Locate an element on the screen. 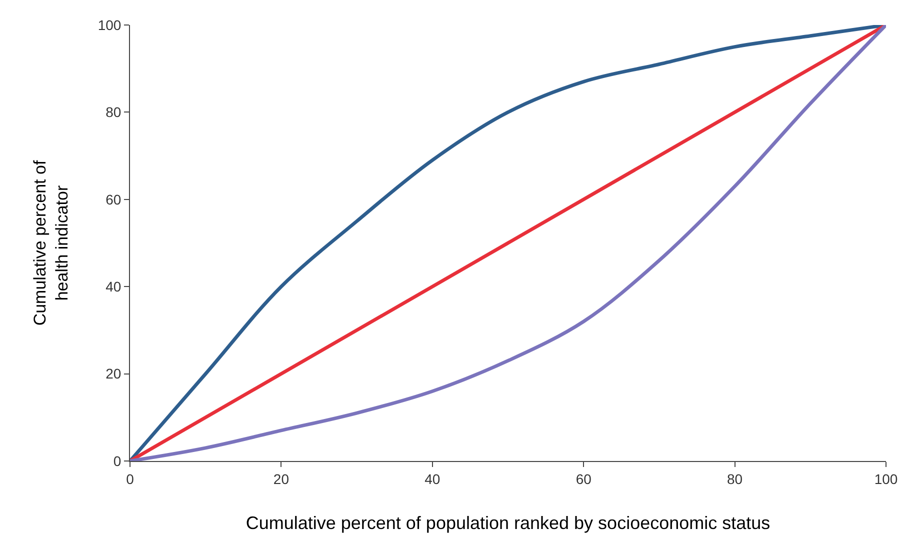 The width and height of the screenshot is (910, 556). x-tick-label: 60 is located at coordinates (584, 478).